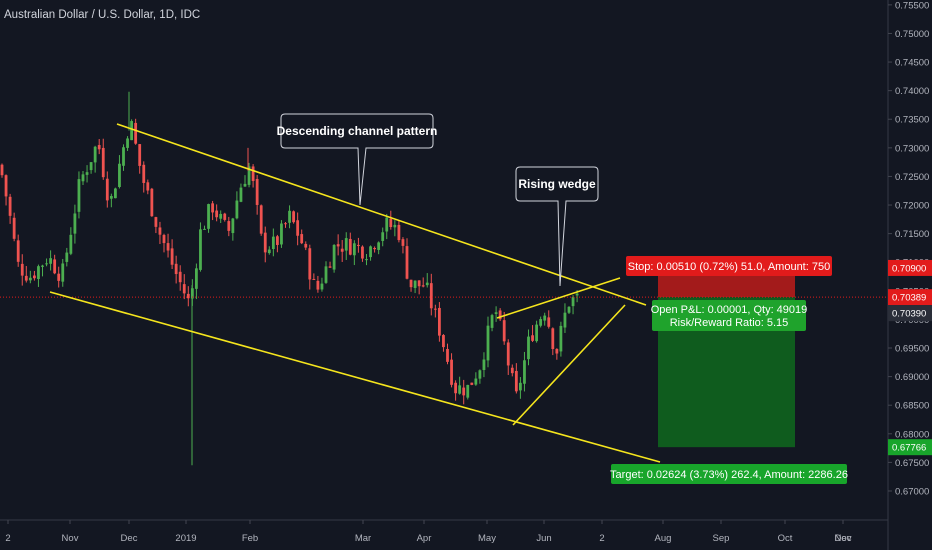 The width and height of the screenshot is (932, 550). What do you see at coordinates (357, 159) in the screenshot?
I see `callout-bubble` at bounding box center [357, 159].